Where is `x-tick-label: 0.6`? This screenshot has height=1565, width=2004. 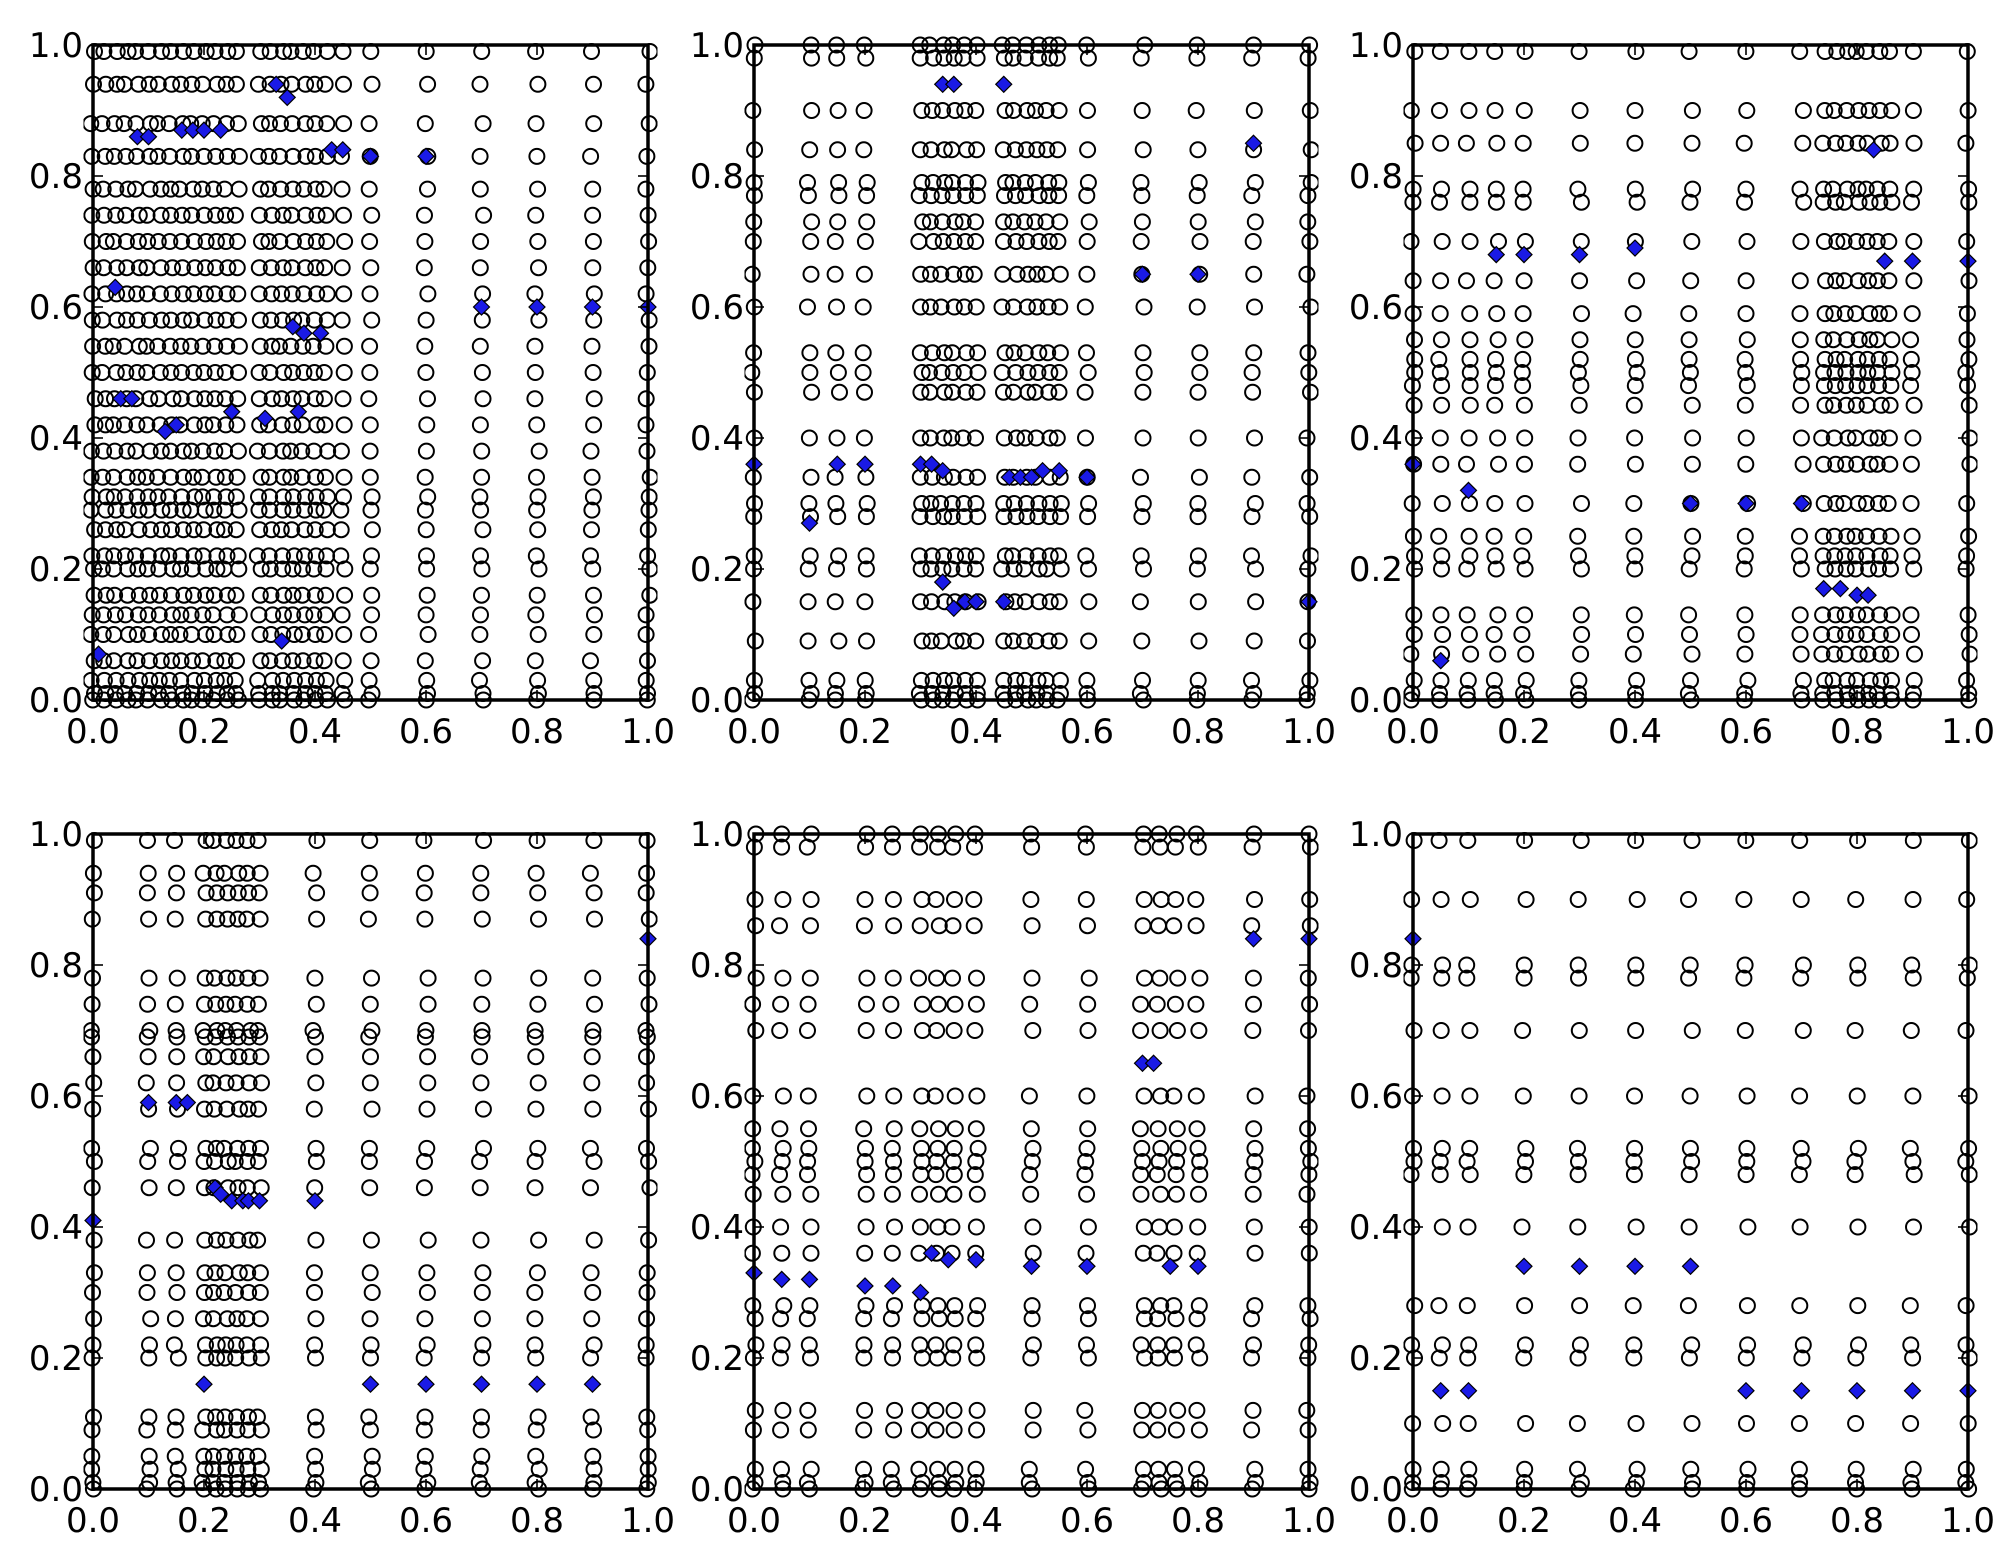
x-tick-label: 0.6 is located at coordinates (1746, 732).